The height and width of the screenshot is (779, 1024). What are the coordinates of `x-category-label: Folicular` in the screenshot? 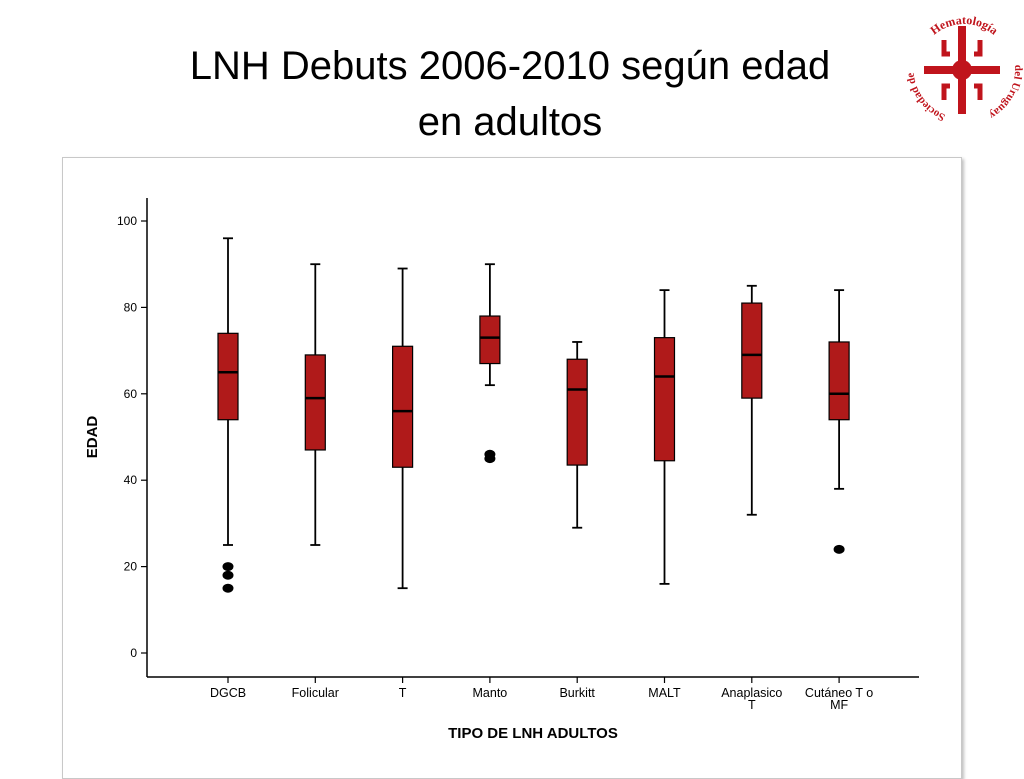 It's located at (315, 693).